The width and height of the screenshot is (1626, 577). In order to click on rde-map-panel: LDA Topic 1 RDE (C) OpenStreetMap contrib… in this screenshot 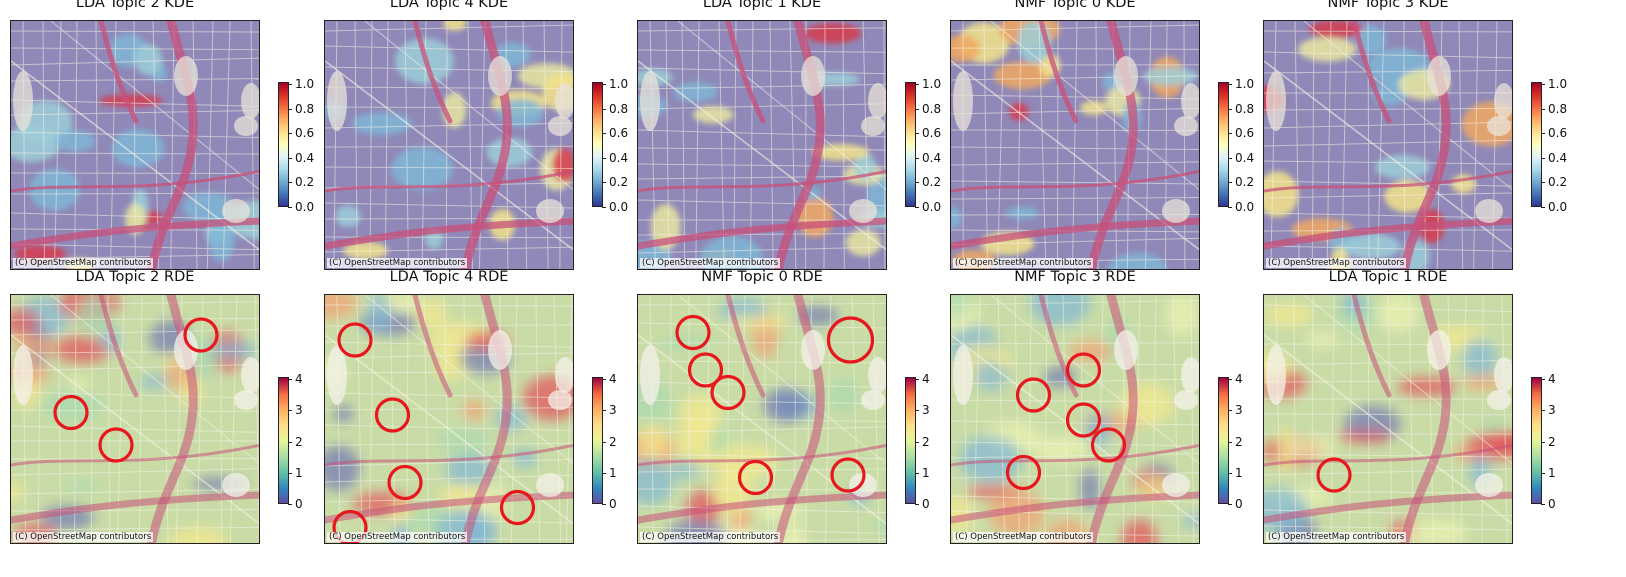, I will do `click(1417, 406)`.